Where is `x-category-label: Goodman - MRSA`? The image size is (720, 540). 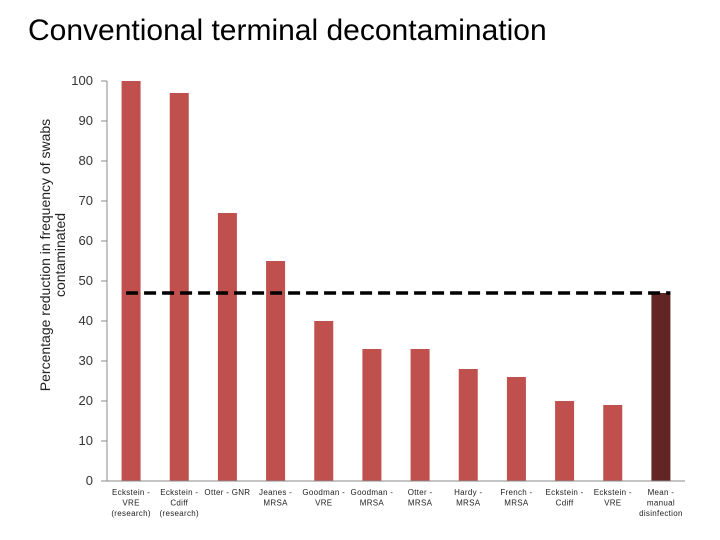
x-category-label: Goodman - MRSA is located at coordinates (372, 498).